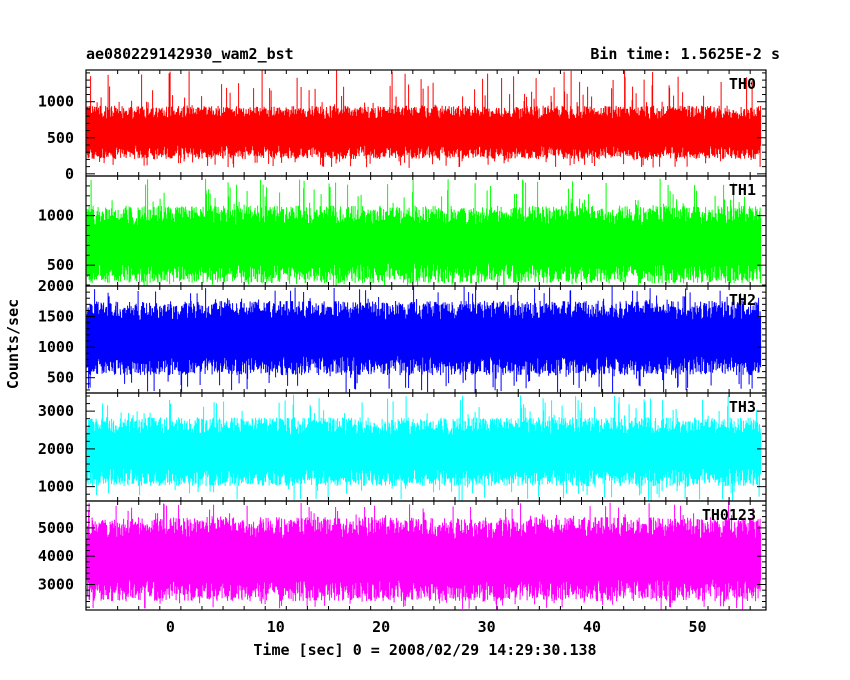 The image size is (850, 680). What do you see at coordinates (424, 232) in the screenshot?
I see `series-th1` at bounding box center [424, 232].